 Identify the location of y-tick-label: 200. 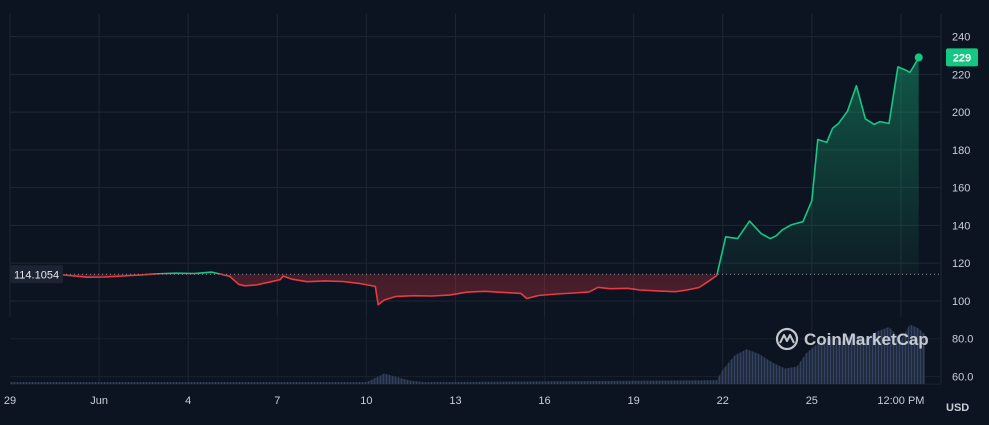
(961, 113).